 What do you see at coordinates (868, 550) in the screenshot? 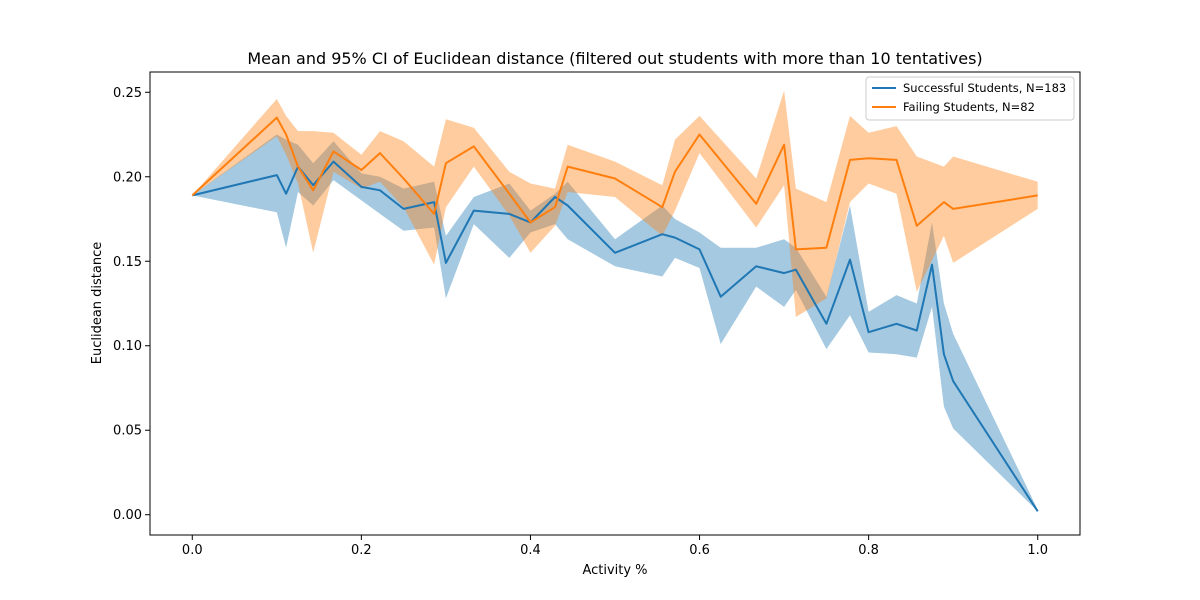
I see `x-tick-label: 0.8` at bounding box center [868, 550].